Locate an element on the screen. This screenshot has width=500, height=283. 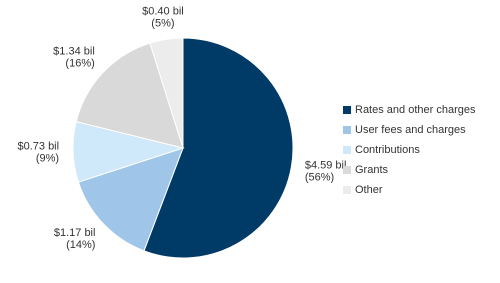
value-label: $1.17 bil is located at coordinates (75, 233).